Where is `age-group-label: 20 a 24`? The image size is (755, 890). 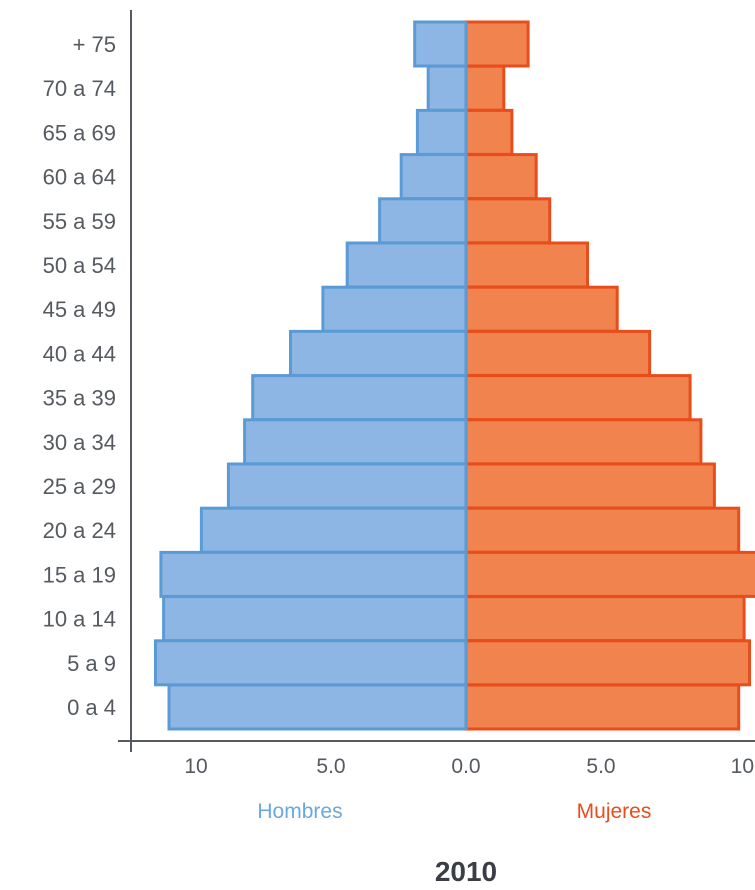
age-group-label: 20 a 24 is located at coordinates (79, 530).